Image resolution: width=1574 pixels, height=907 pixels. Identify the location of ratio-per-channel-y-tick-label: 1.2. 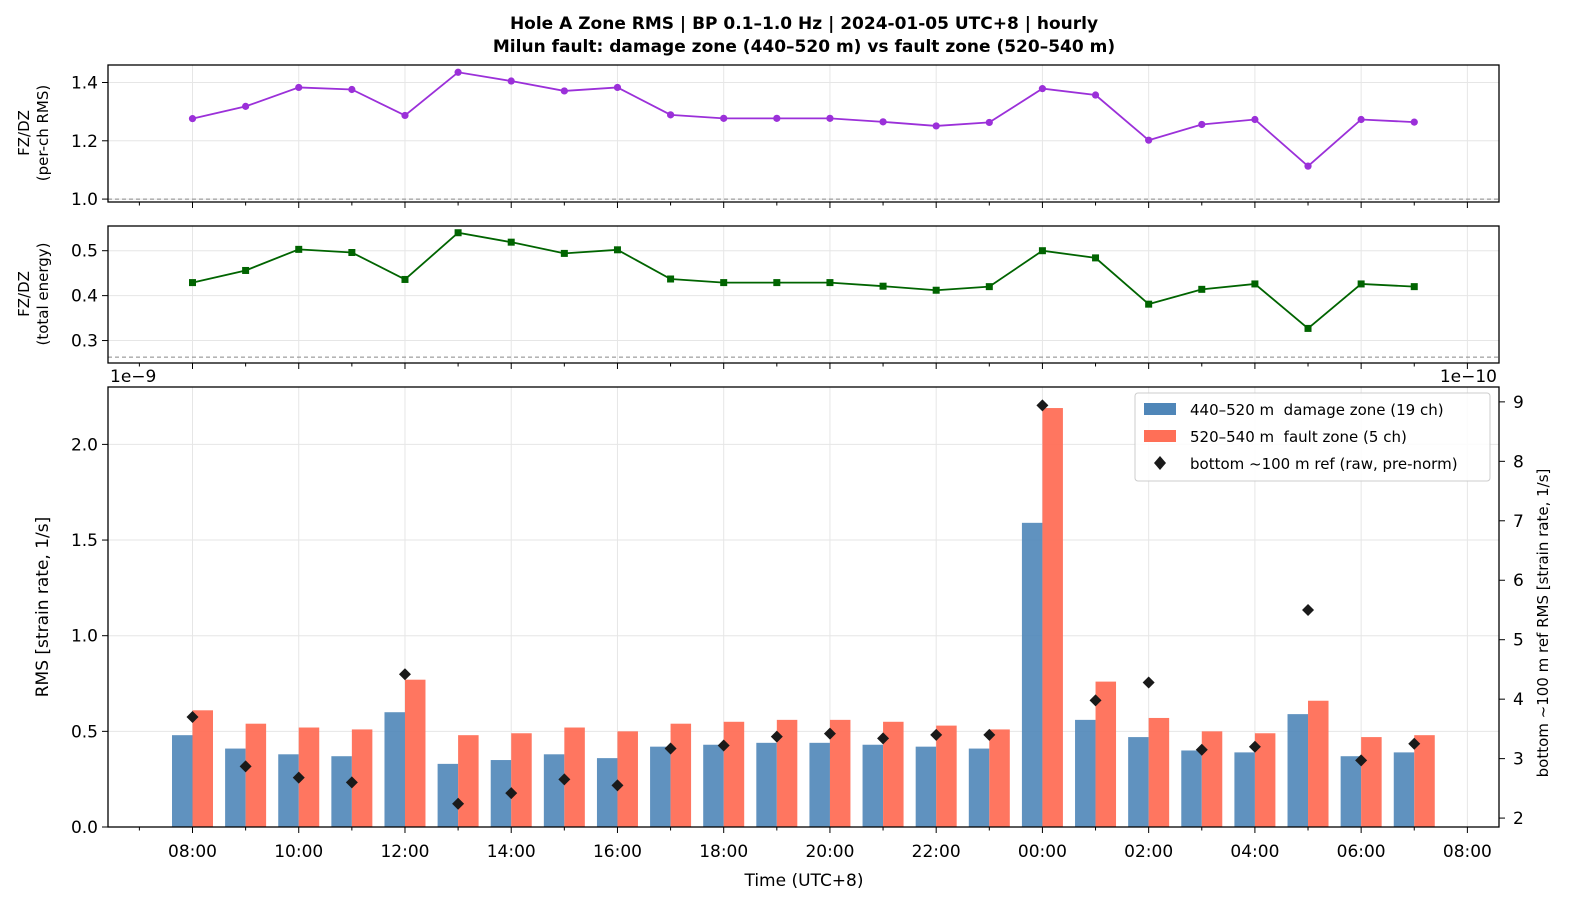
(84, 142).